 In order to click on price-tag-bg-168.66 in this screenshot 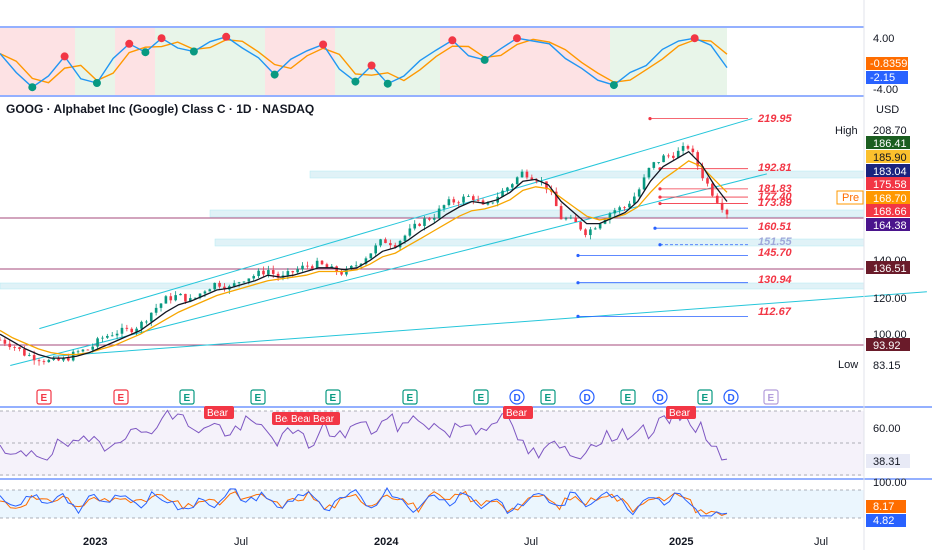, I will do `click(888, 210)`.